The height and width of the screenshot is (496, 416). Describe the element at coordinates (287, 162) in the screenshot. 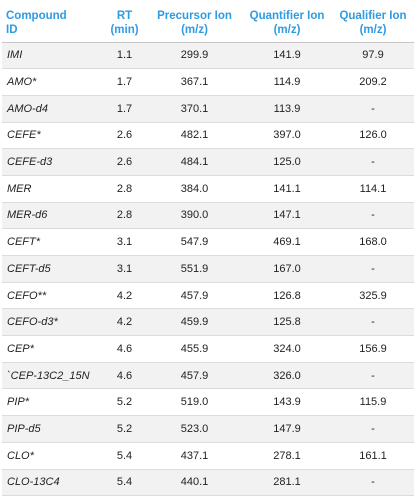

I see `cell-quantifier-ion: 125.0` at that location.